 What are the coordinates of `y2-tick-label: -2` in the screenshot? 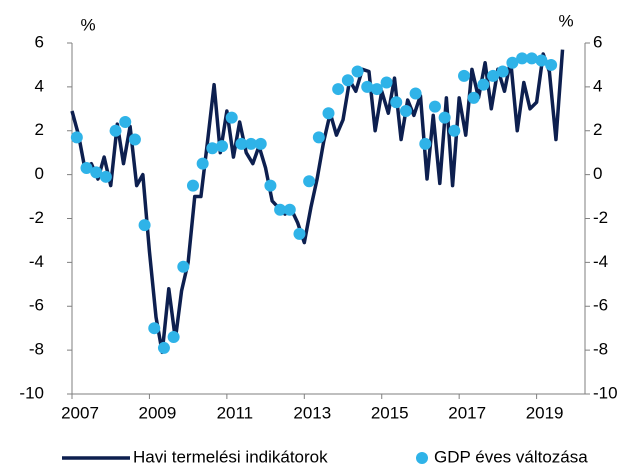 It's located at (600, 217).